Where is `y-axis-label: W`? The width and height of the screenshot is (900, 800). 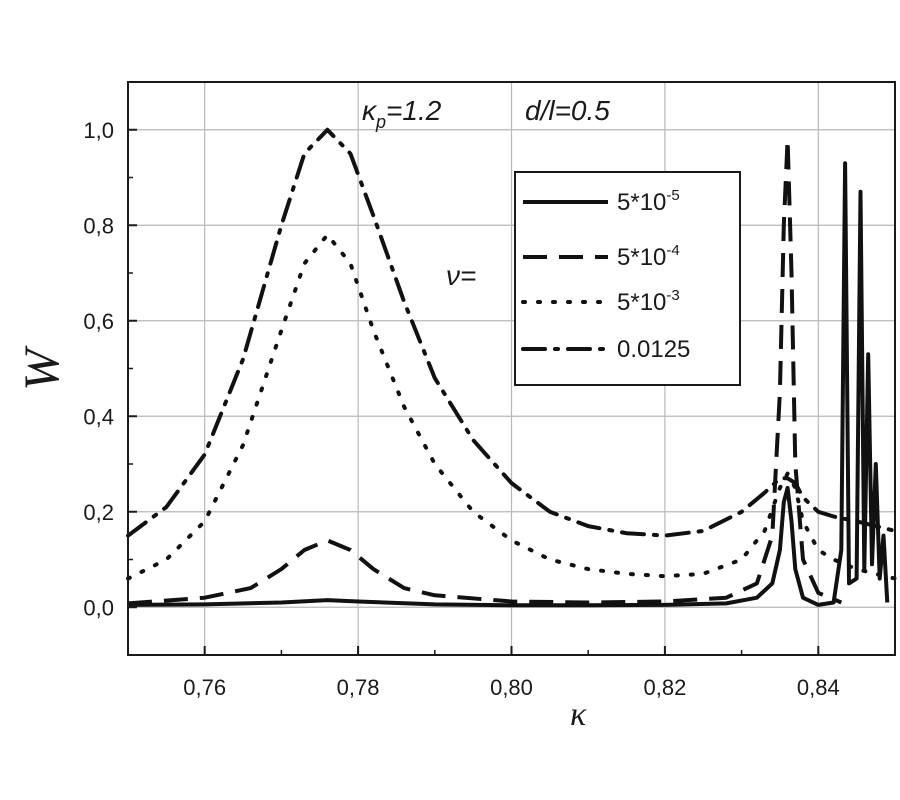
y-axis-label: W is located at coordinates (41, 368).